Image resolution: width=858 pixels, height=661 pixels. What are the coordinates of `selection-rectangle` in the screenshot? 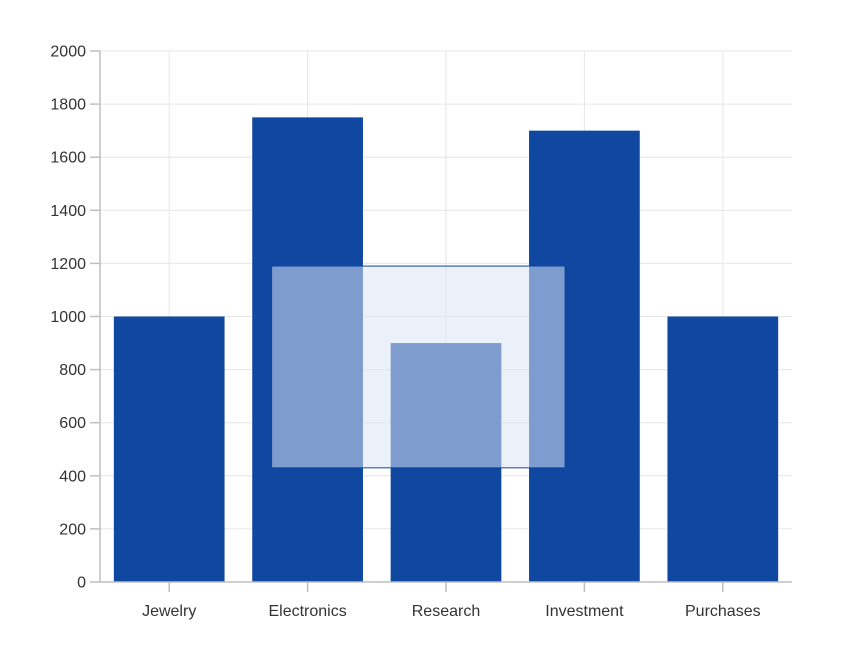 It's located at (418, 367).